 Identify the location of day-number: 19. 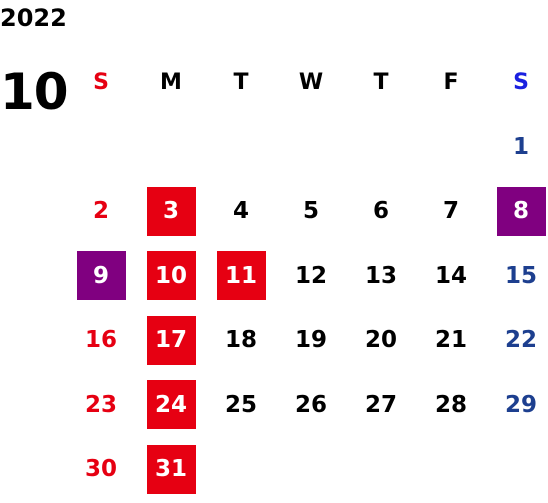
(310, 340).